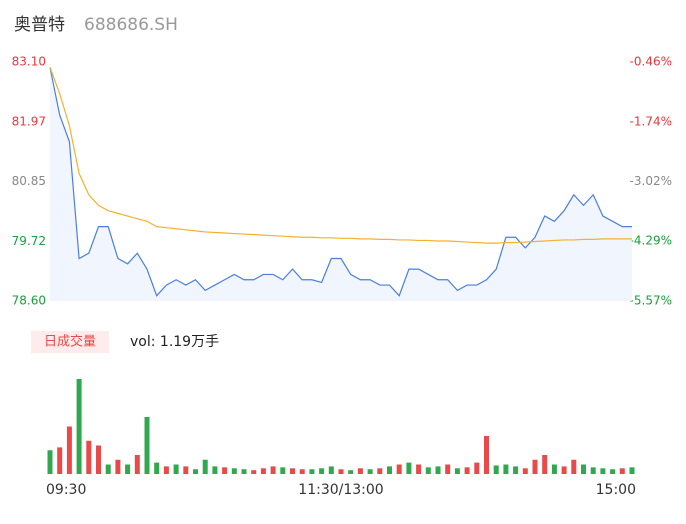 This screenshot has height=524, width=686. Describe the element at coordinates (616, 490) in the screenshot. I see `x-tick-label: 15:00` at that location.